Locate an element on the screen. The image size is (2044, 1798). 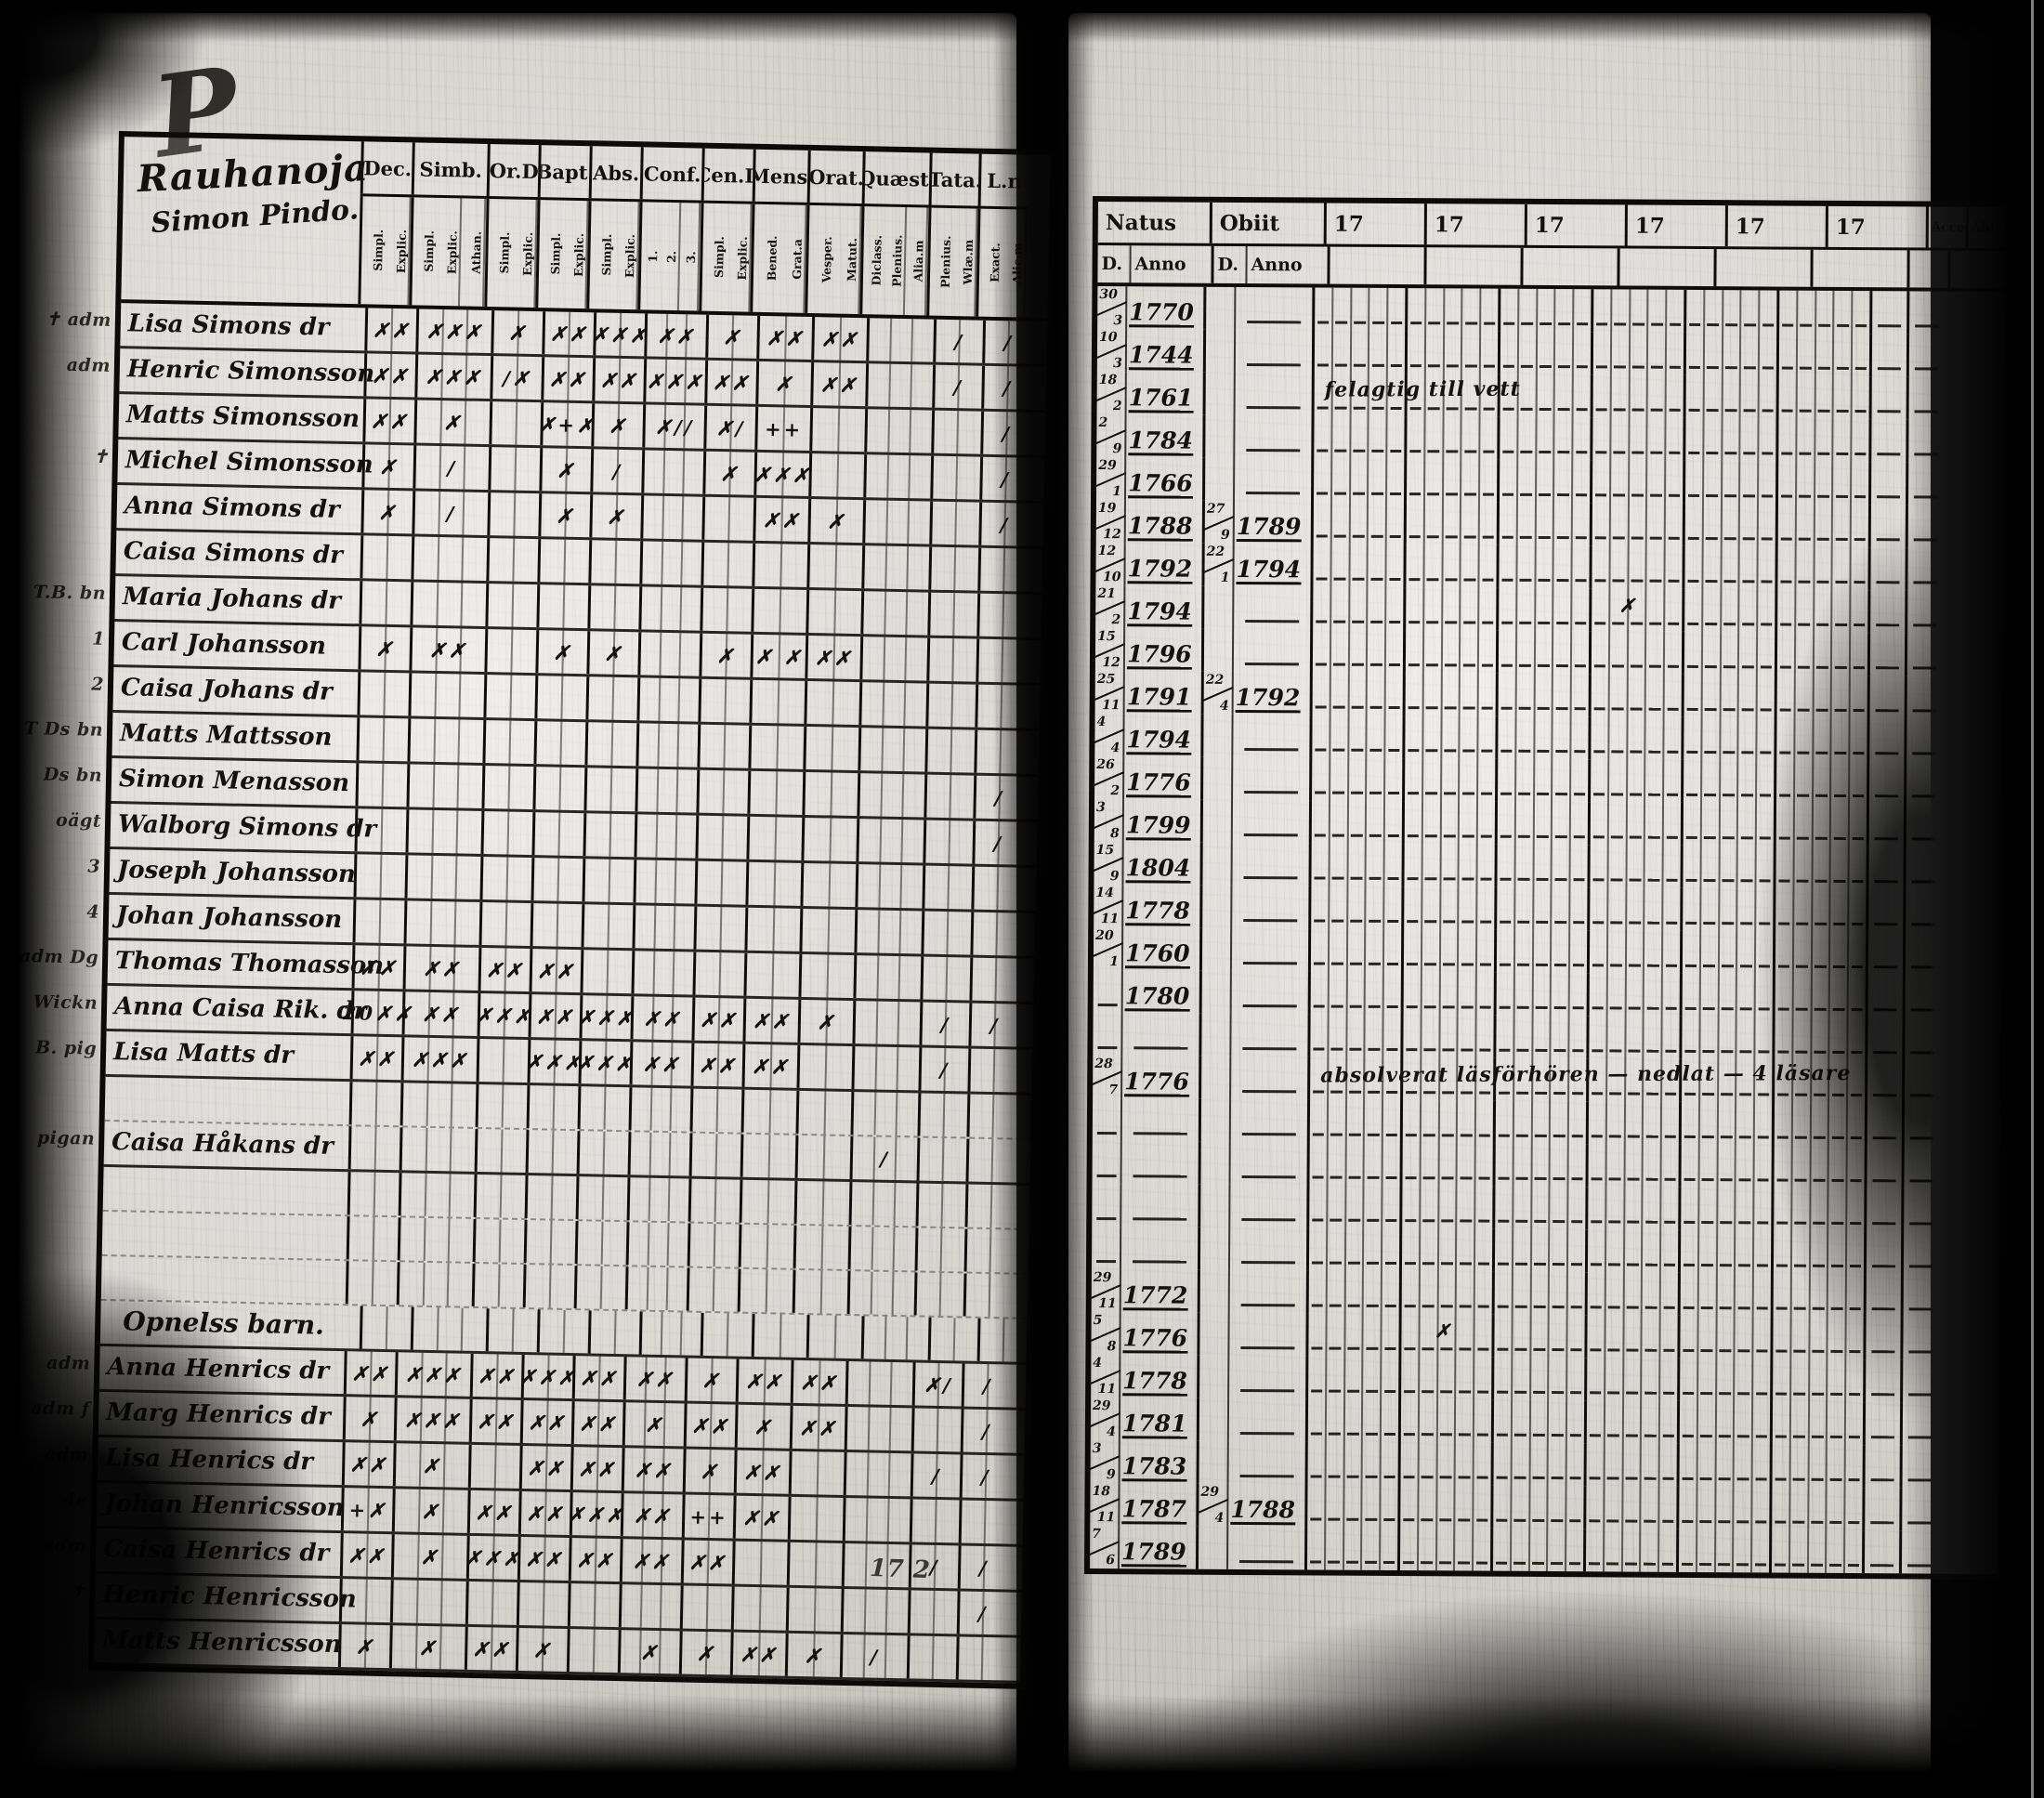
mark-cell: ✗ is located at coordinates (825, 1021).